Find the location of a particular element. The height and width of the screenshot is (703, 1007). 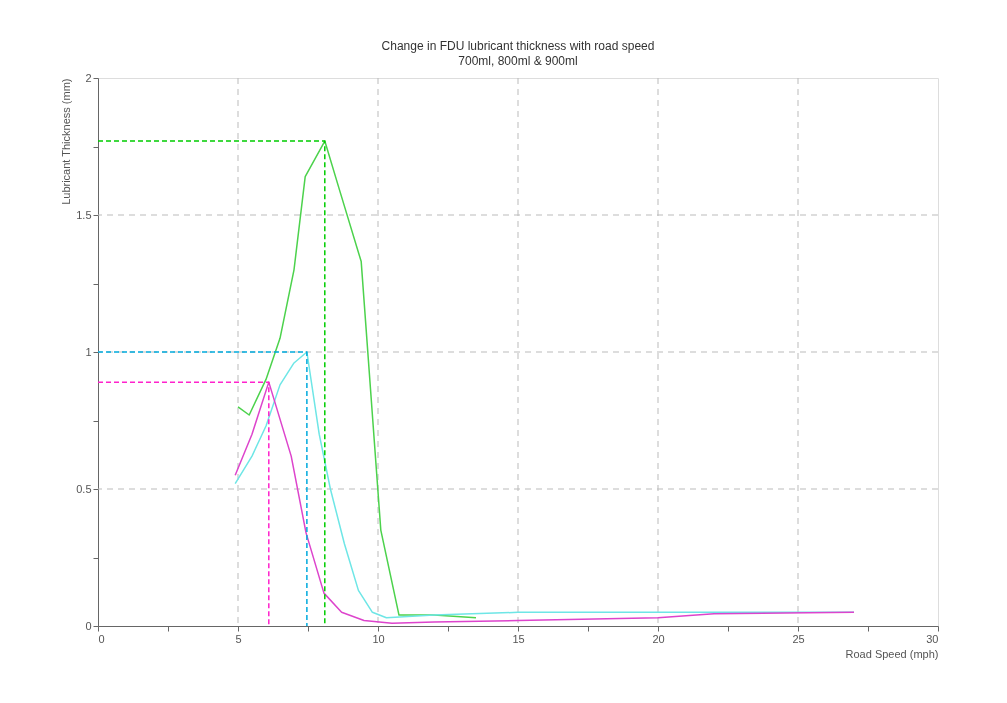

y-tick-label: 1 is located at coordinates (88, 351).